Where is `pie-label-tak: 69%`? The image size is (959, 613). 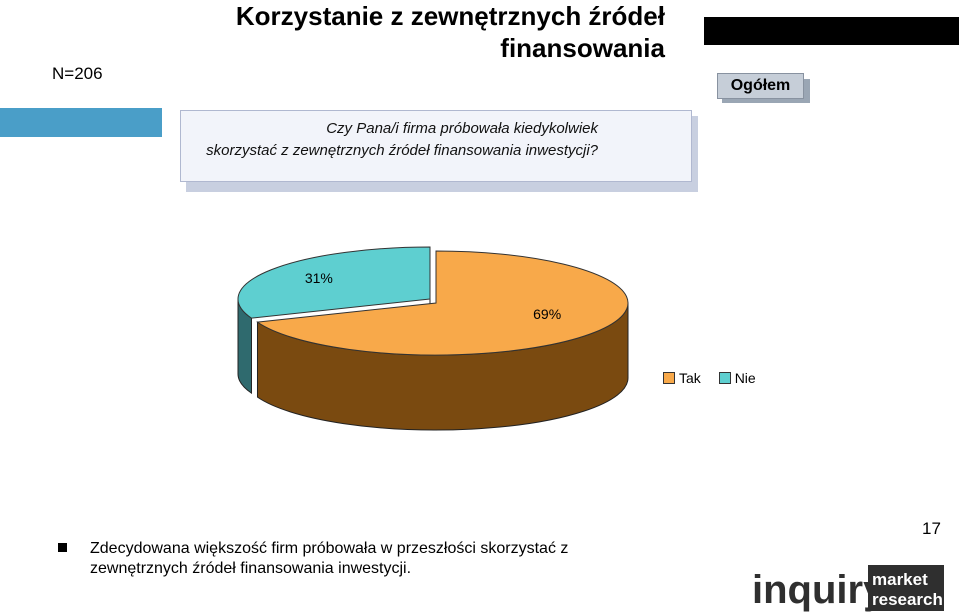
pie-label-tak: 69% is located at coordinates (547, 314).